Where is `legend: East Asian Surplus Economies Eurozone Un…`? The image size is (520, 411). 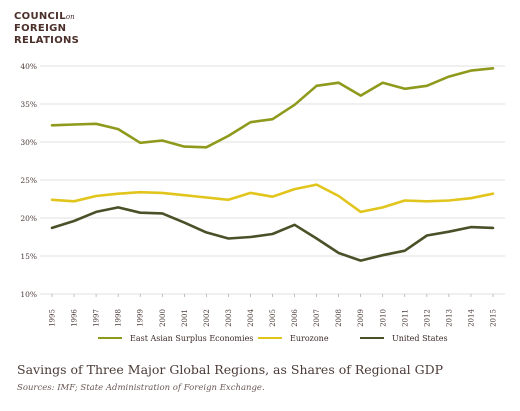
legend: East Asian Surplus Economies Eurozone Un… is located at coordinates (260, 338).